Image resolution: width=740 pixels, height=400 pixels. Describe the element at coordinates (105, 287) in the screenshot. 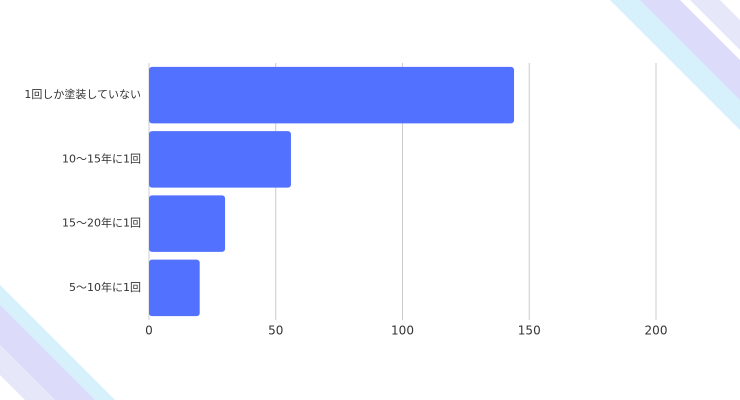

I see `y-tick-label: 5〜10年に1回` at that location.